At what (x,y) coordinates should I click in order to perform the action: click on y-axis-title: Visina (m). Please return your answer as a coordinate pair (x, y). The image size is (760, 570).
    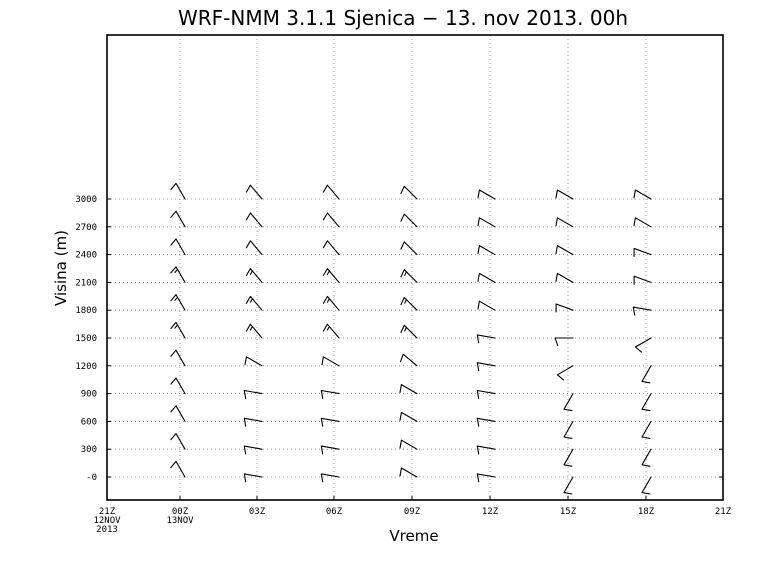
    Looking at the image, I should click on (61, 268).